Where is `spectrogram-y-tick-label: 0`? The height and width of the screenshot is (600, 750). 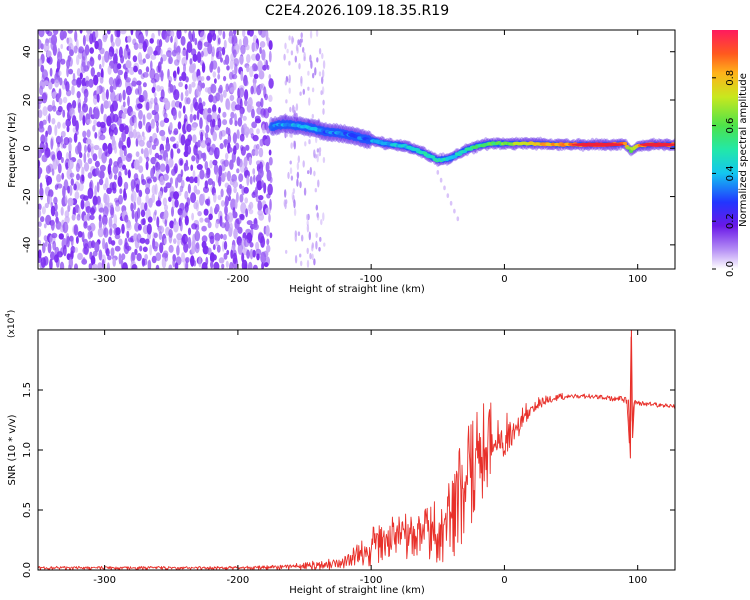 spectrogram-y-tick-label: 0 is located at coordinates (27, 148).